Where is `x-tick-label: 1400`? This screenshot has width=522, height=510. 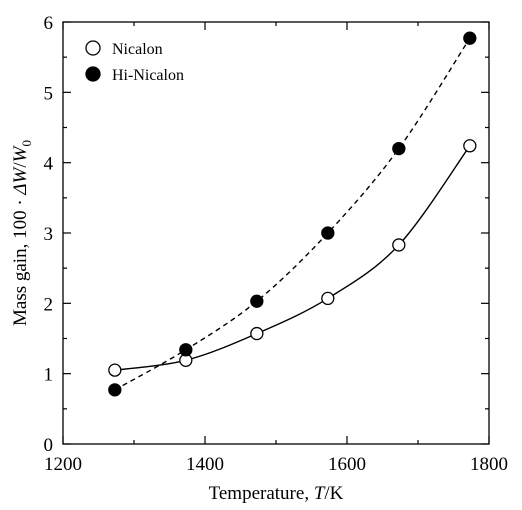
x-tick-label: 1400 is located at coordinates (205, 464).